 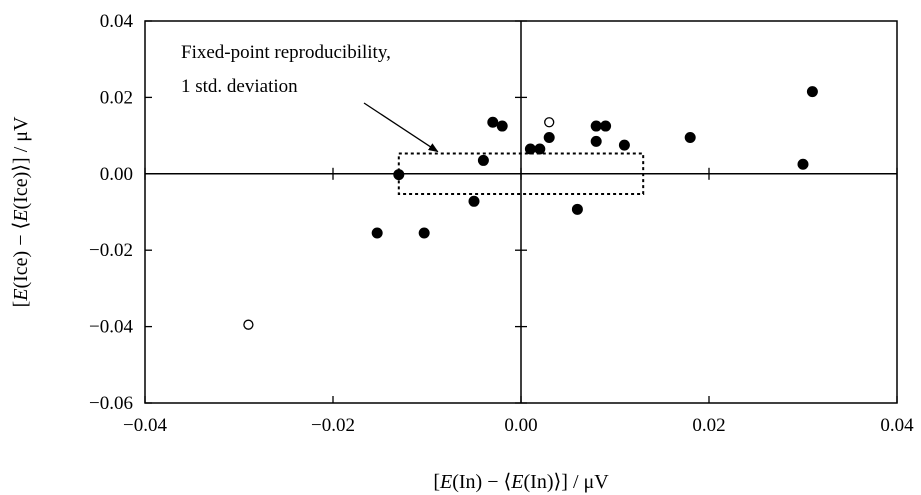 What do you see at coordinates (286, 52) in the screenshot?
I see `annotation-line-1: Fixed-point reproducibility,` at bounding box center [286, 52].